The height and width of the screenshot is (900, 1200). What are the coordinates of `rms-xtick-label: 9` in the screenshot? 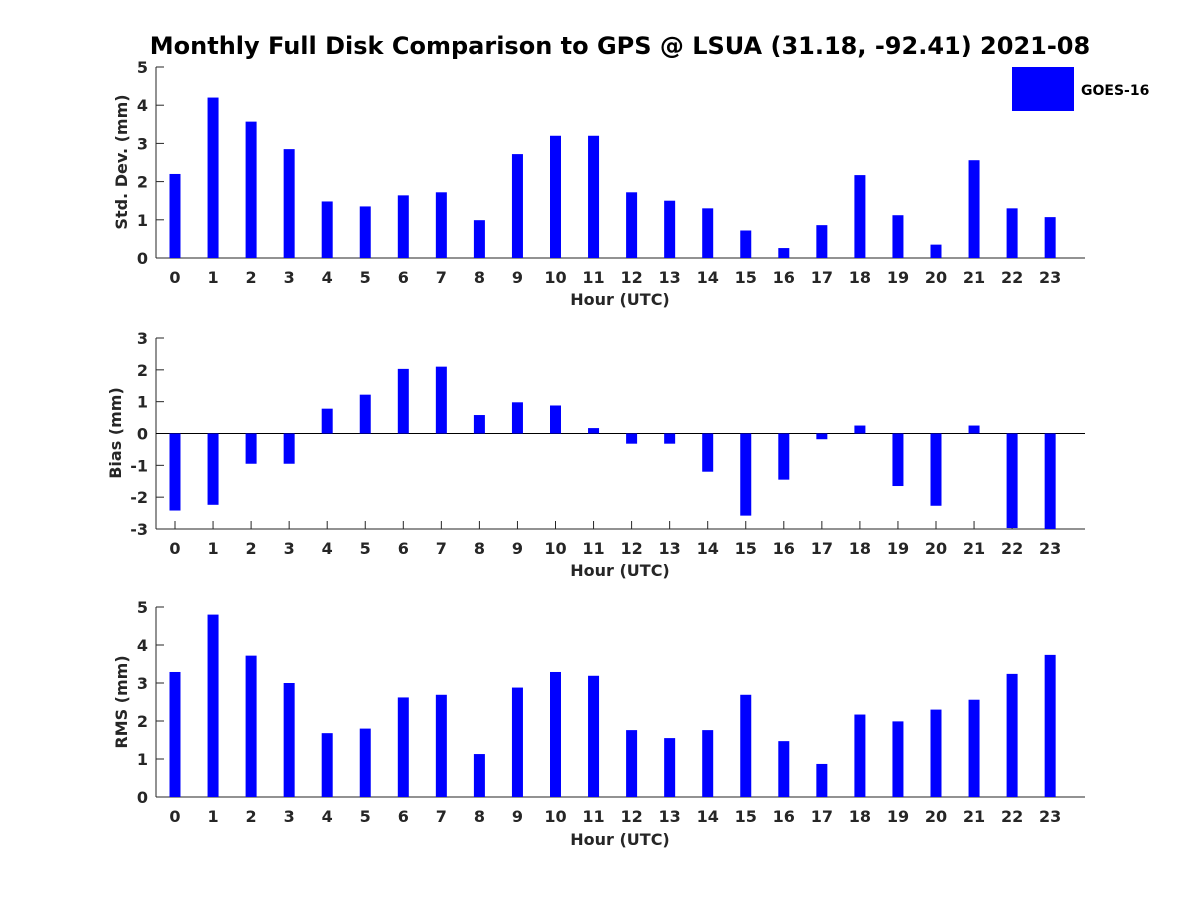 It's located at (517, 816).